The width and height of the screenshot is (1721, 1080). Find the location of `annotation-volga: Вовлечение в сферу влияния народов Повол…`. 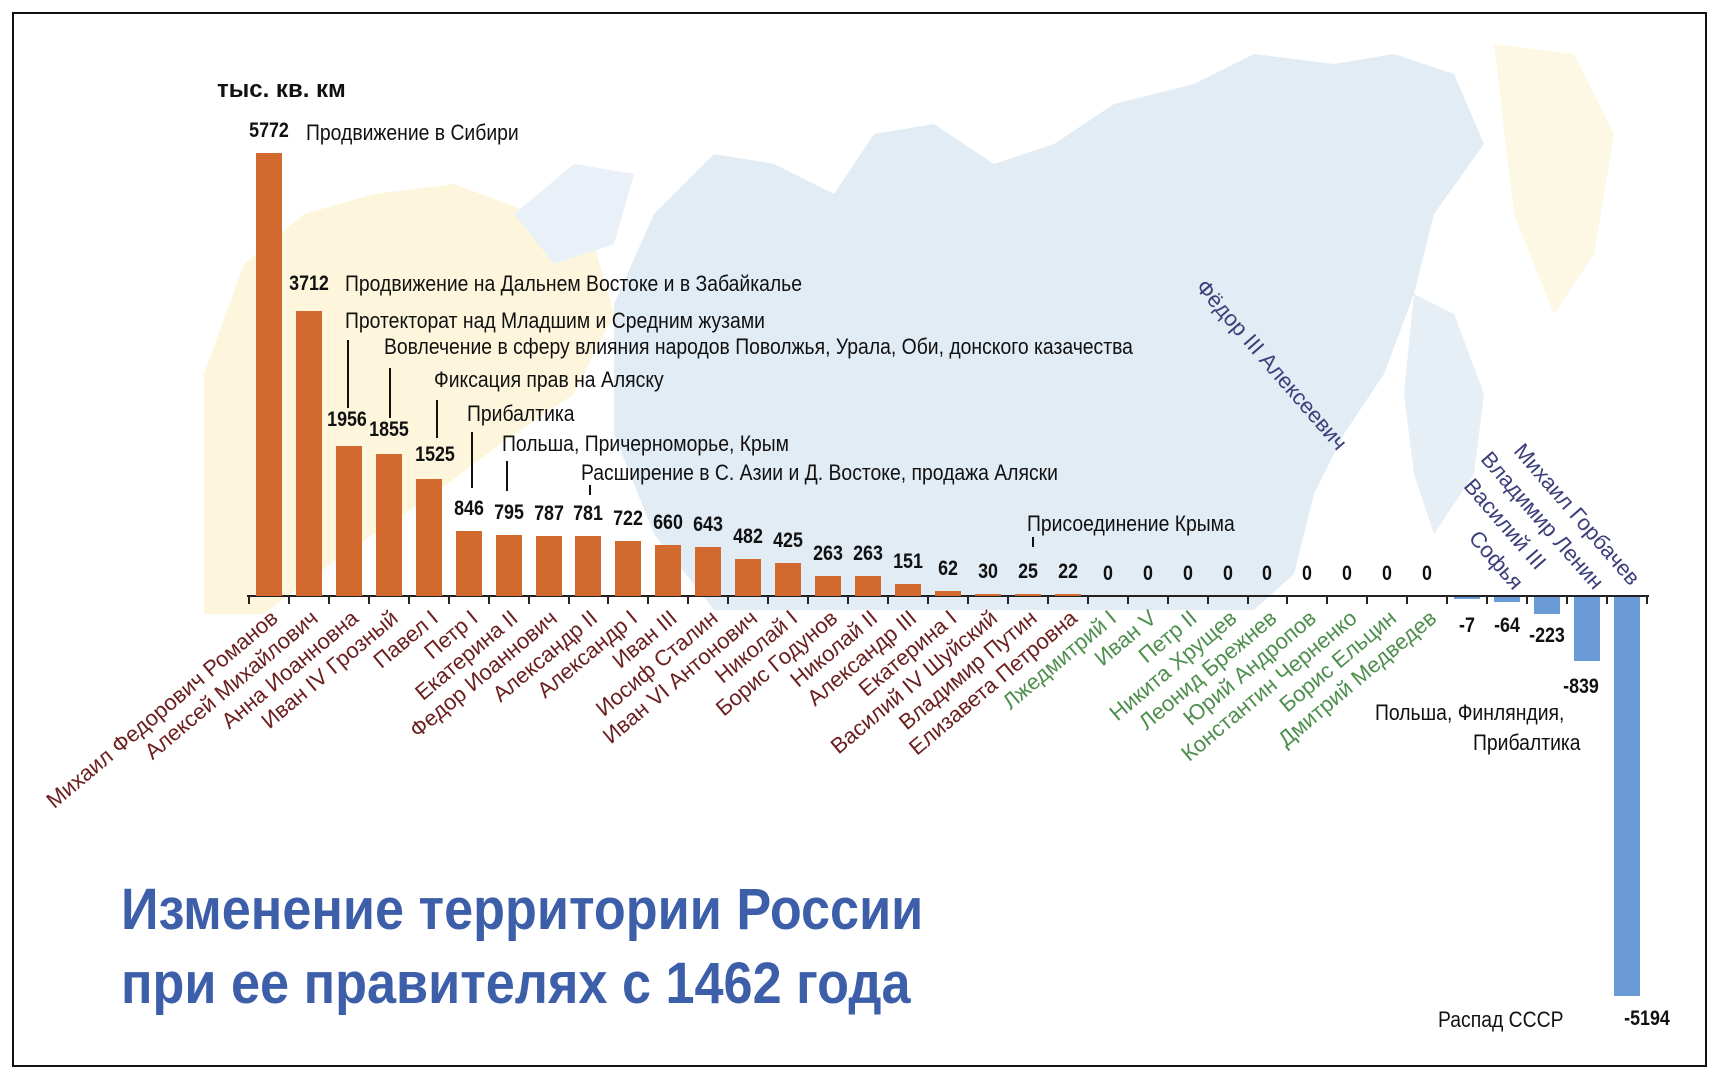

annotation-volga: Вовлечение в сферу влияния народов Повол… is located at coordinates (758, 346).